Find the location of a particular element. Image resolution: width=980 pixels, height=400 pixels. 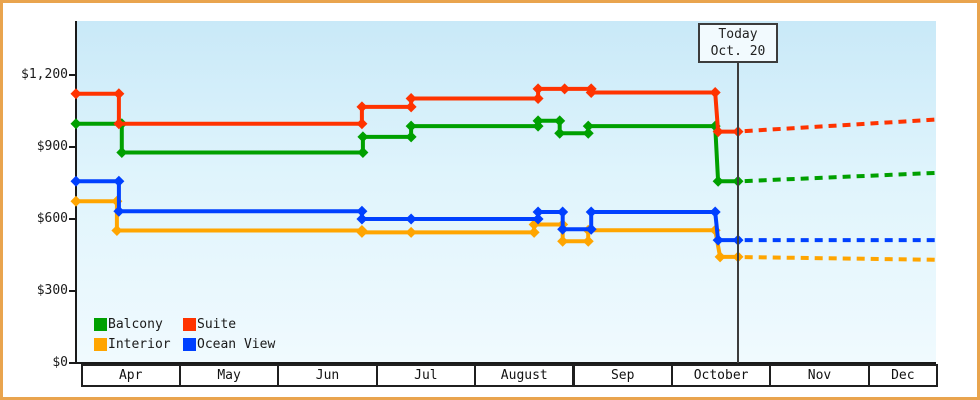

legend-item-suite: Suite is located at coordinates (229, 324).